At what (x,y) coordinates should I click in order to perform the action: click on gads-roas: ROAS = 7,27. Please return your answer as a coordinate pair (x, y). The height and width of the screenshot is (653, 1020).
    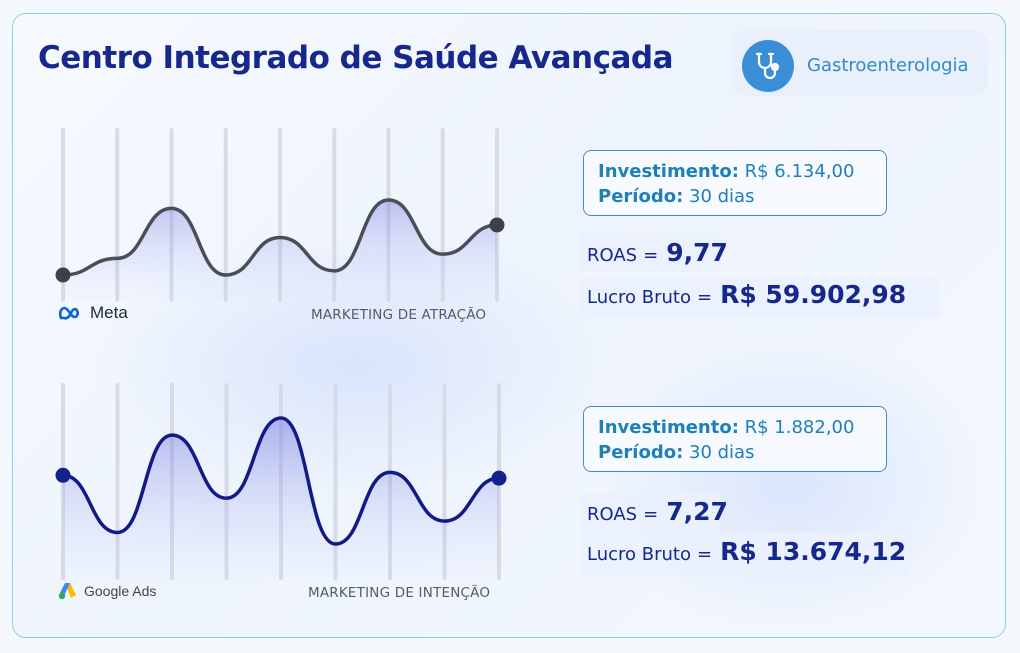
    Looking at the image, I should click on (657, 511).